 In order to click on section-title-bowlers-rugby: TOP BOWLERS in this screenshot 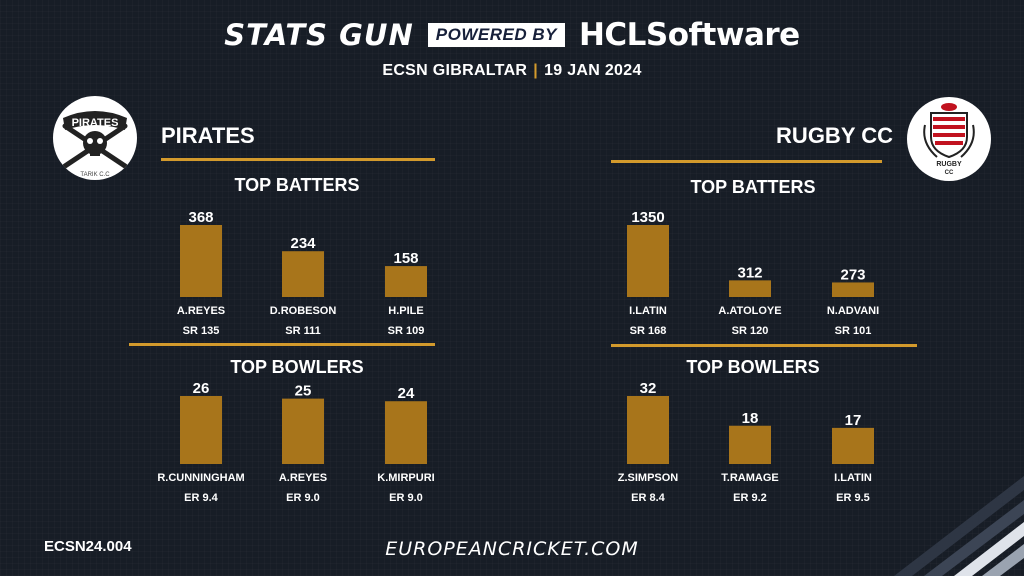, I will do `click(753, 367)`.